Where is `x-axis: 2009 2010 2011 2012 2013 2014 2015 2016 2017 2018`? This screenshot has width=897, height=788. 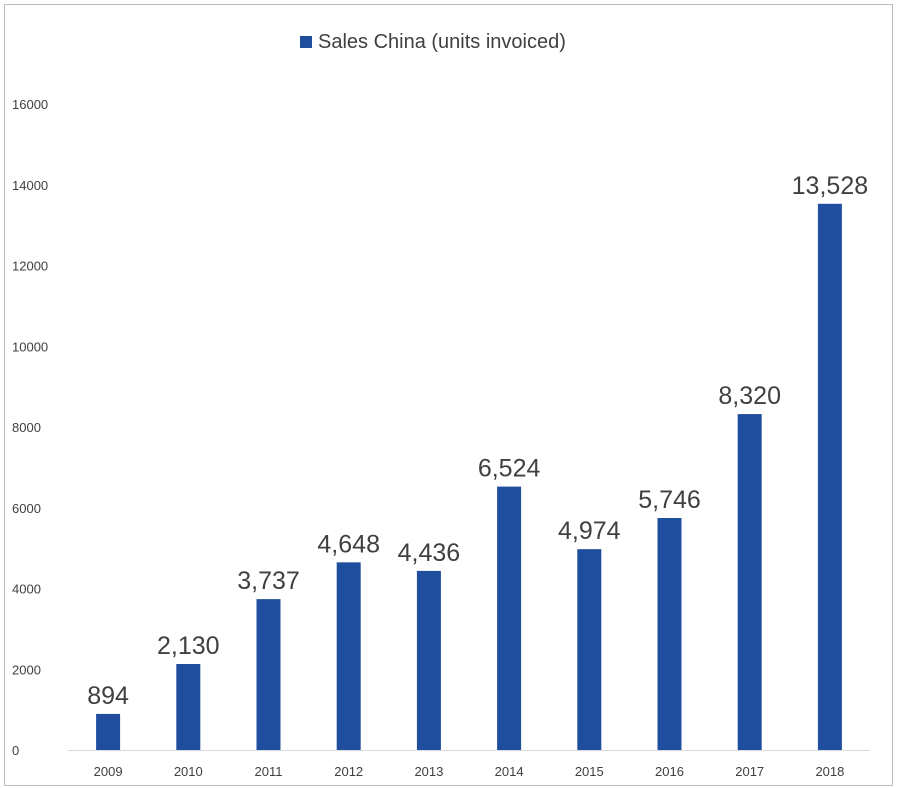
x-axis: 2009 2010 2011 2012 2013 2014 2015 2016 2017 2018 is located at coordinates (469, 764).